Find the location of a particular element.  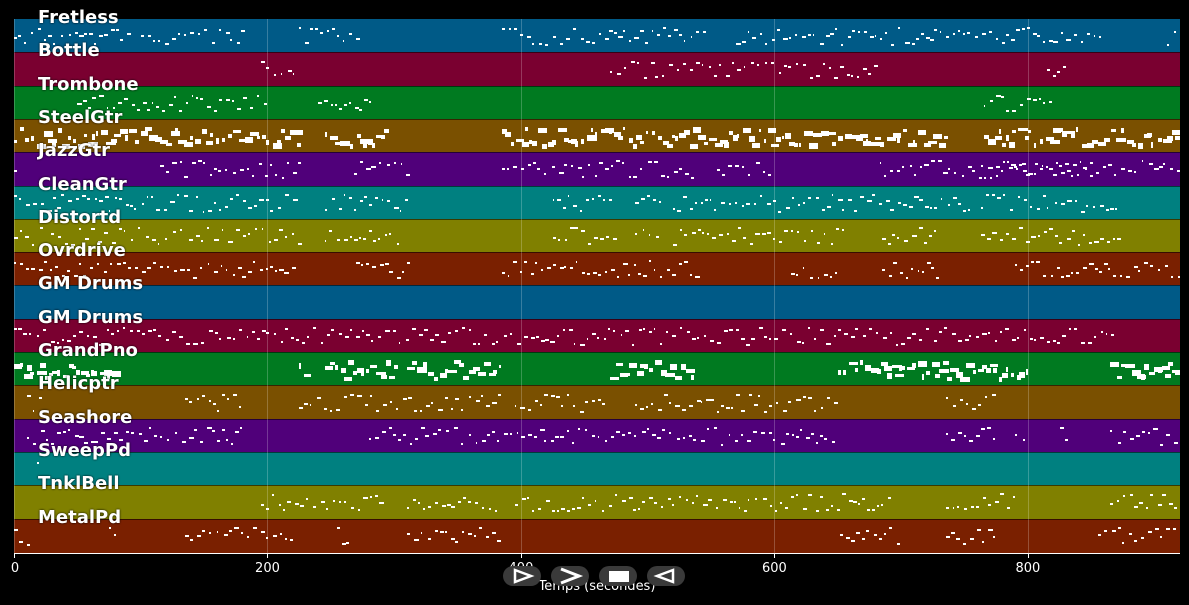

play-button is located at coordinates (570, 576).